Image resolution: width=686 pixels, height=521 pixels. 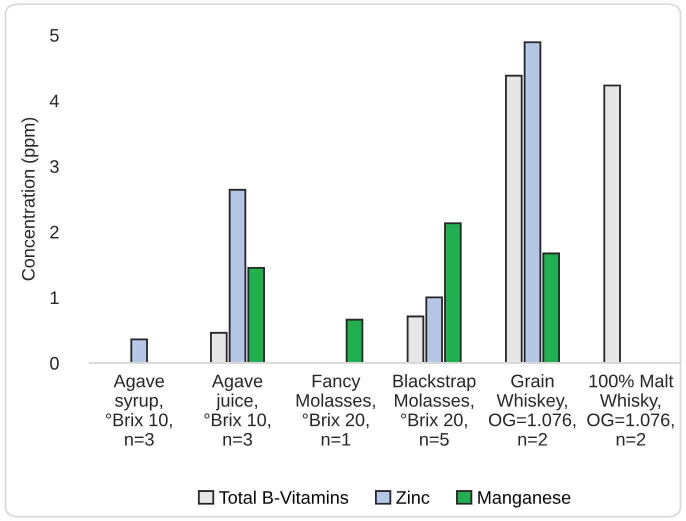 What do you see at coordinates (54, 298) in the screenshot?
I see `y-tick-label: 1` at bounding box center [54, 298].